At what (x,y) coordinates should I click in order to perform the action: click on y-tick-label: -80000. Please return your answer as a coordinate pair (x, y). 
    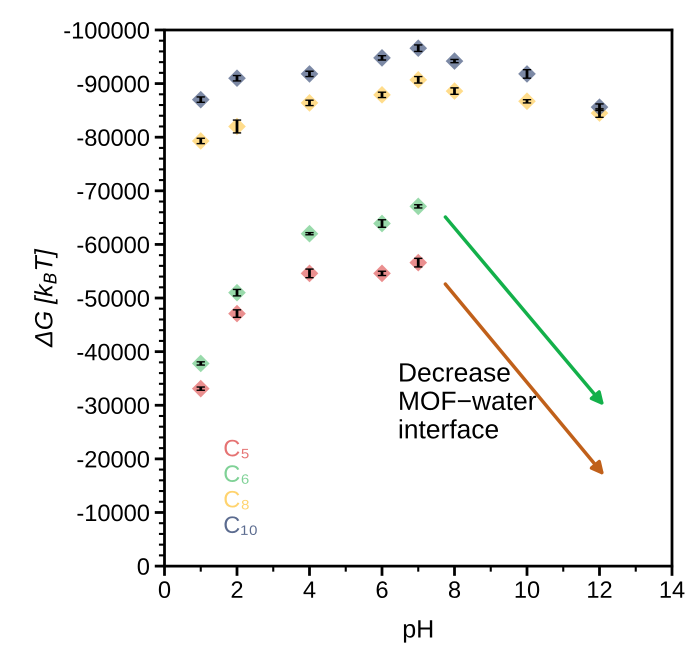
    Looking at the image, I should click on (113, 137).